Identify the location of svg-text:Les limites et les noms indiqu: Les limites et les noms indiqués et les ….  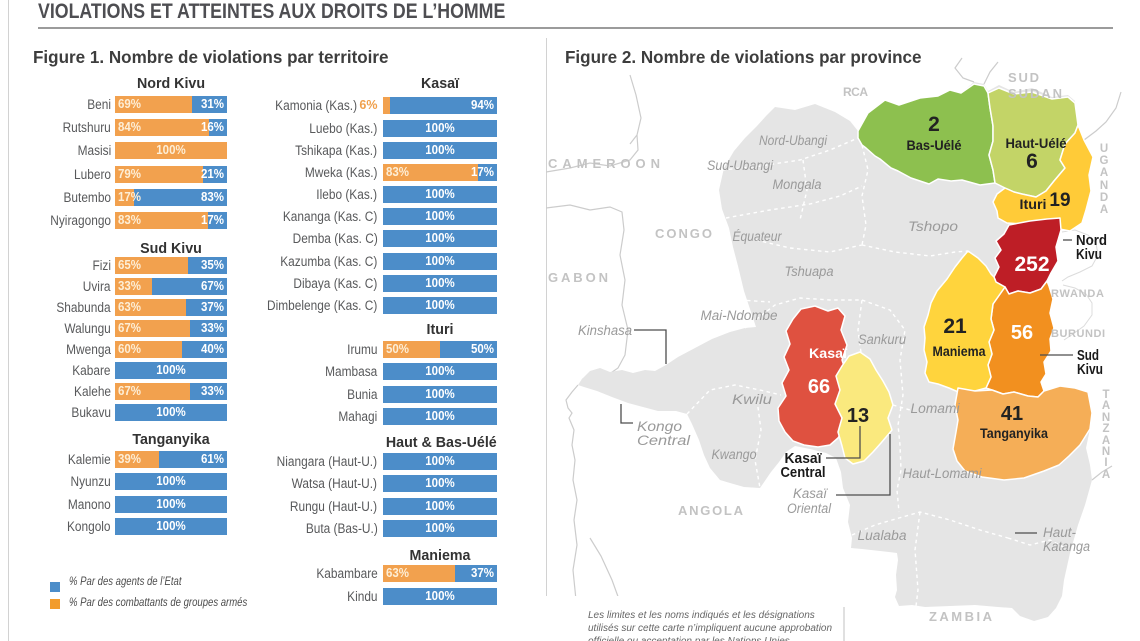
(701, 615).